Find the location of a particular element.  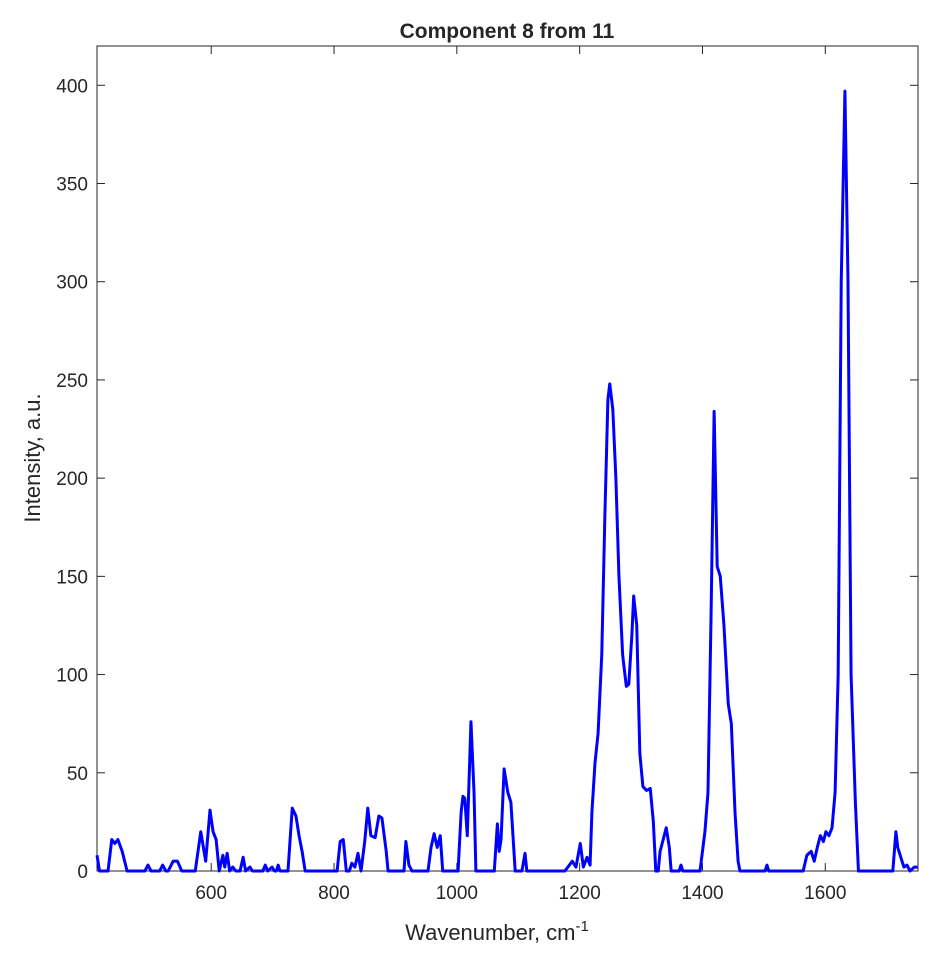

x-axis-label-superscript: -1 is located at coordinates (582, 926).